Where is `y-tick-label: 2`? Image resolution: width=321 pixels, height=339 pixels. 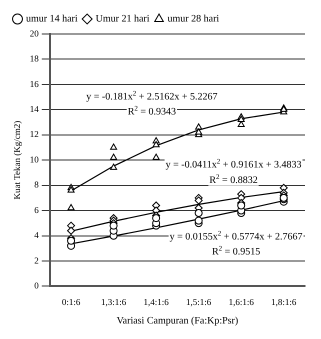
y-tick-label: 2 is located at coordinates (36, 260).